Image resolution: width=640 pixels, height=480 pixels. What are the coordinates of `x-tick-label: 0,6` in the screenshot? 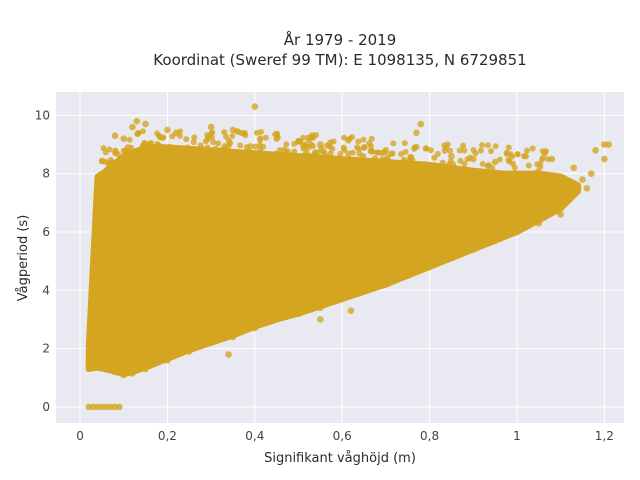 It's located at (342, 436).